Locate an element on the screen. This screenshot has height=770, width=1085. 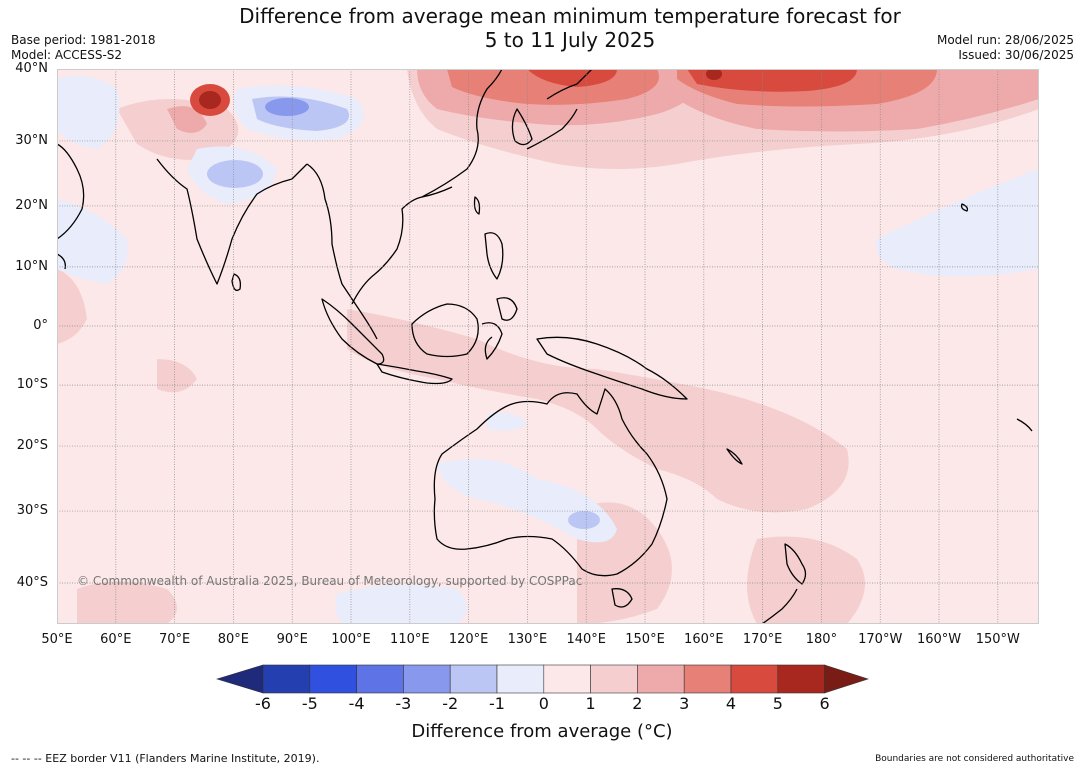
model-name: Model: ACCESS-S2 is located at coordinates (67, 55).